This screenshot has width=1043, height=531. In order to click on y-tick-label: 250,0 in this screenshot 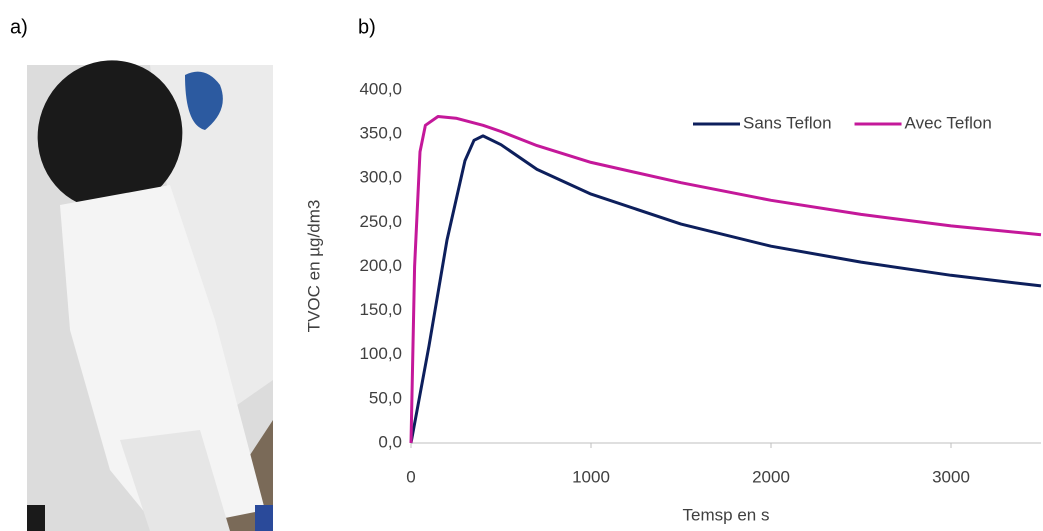, I will do `click(380, 221)`.